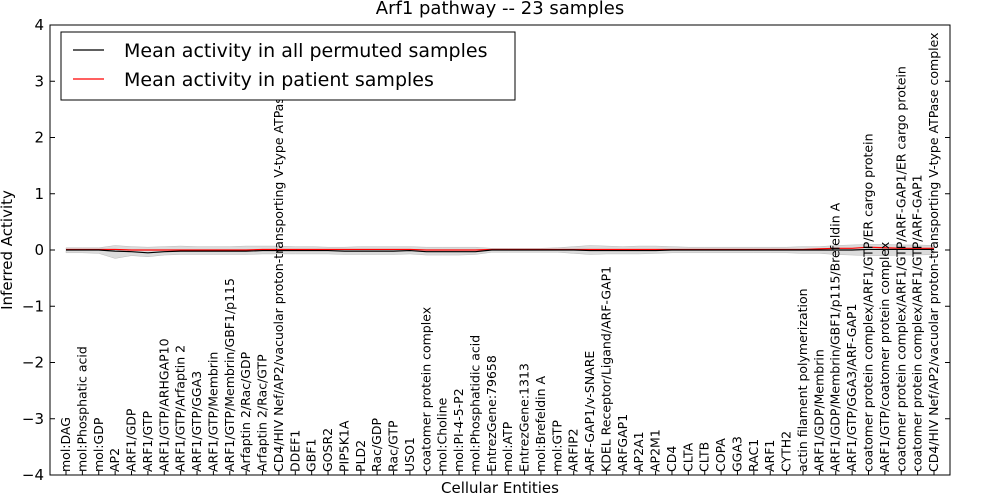 The height and width of the screenshot is (500, 1000). I want to click on x-tick-label: GOSR2, so click(327, 450).